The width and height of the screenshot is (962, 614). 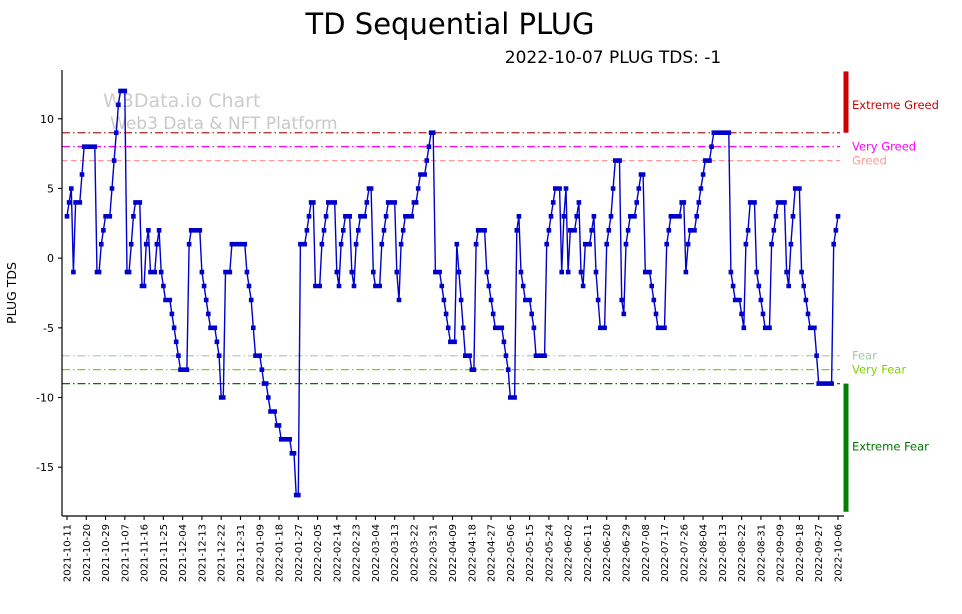 I want to click on threshold-label-extreme-greed: Extreme Greed, so click(x=895, y=105).